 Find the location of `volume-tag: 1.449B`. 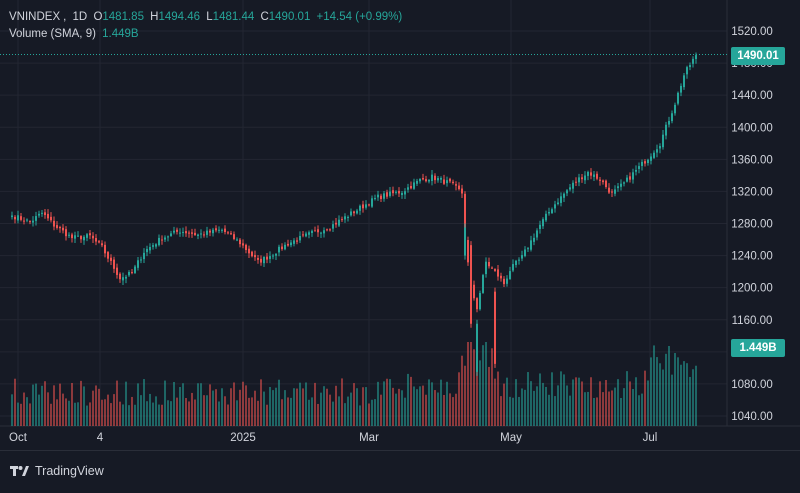

volume-tag: 1.449B is located at coordinates (758, 348).